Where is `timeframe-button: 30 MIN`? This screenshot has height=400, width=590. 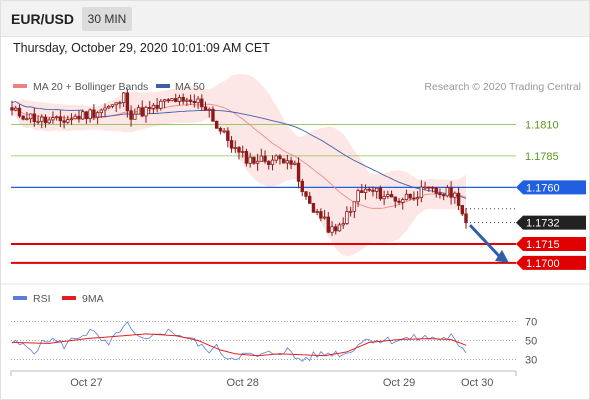
timeframe-button: 30 MIN is located at coordinates (107, 19).